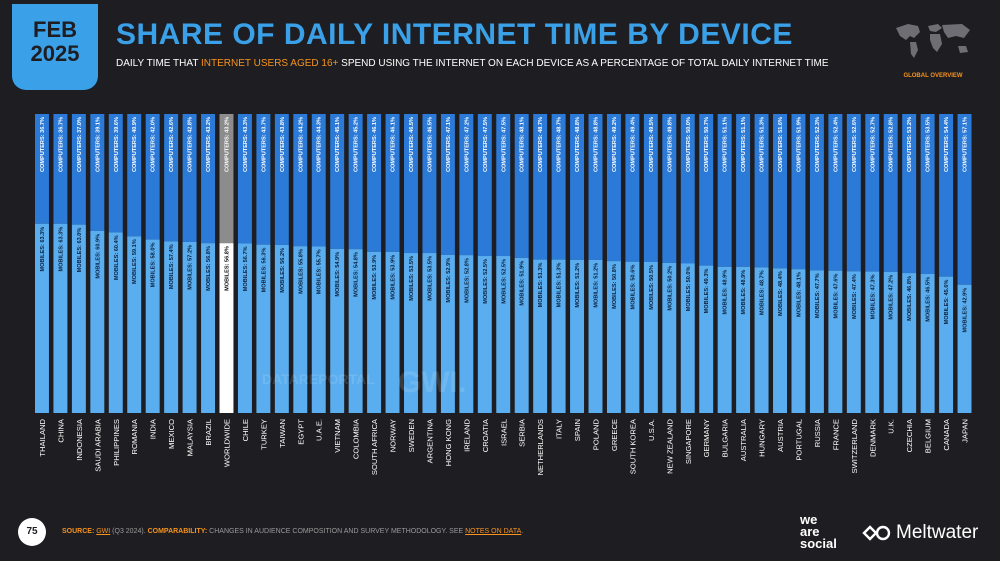 This screenshot has width=1000, height=561. What do you see at coordinates (374, 446) in the screenshot?
I see `category-label: SOUTH AFRICA` at bounding box center [374, 446].